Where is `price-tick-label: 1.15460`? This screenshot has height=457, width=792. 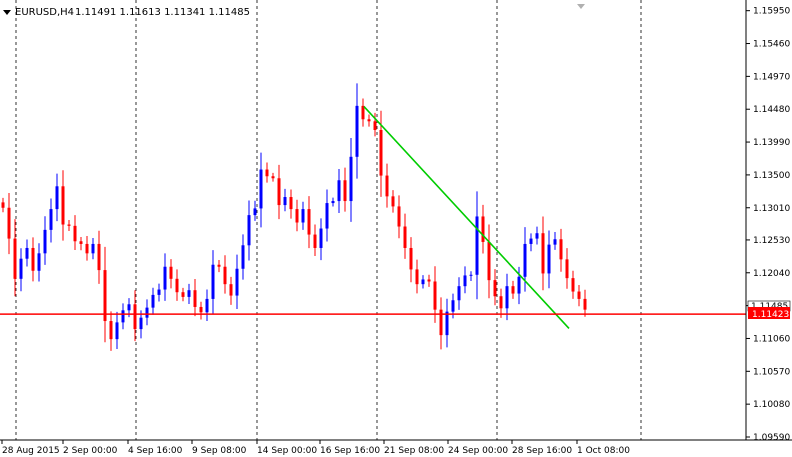 price-tick-label: 1.15460 is located at coordinates (771, 45).